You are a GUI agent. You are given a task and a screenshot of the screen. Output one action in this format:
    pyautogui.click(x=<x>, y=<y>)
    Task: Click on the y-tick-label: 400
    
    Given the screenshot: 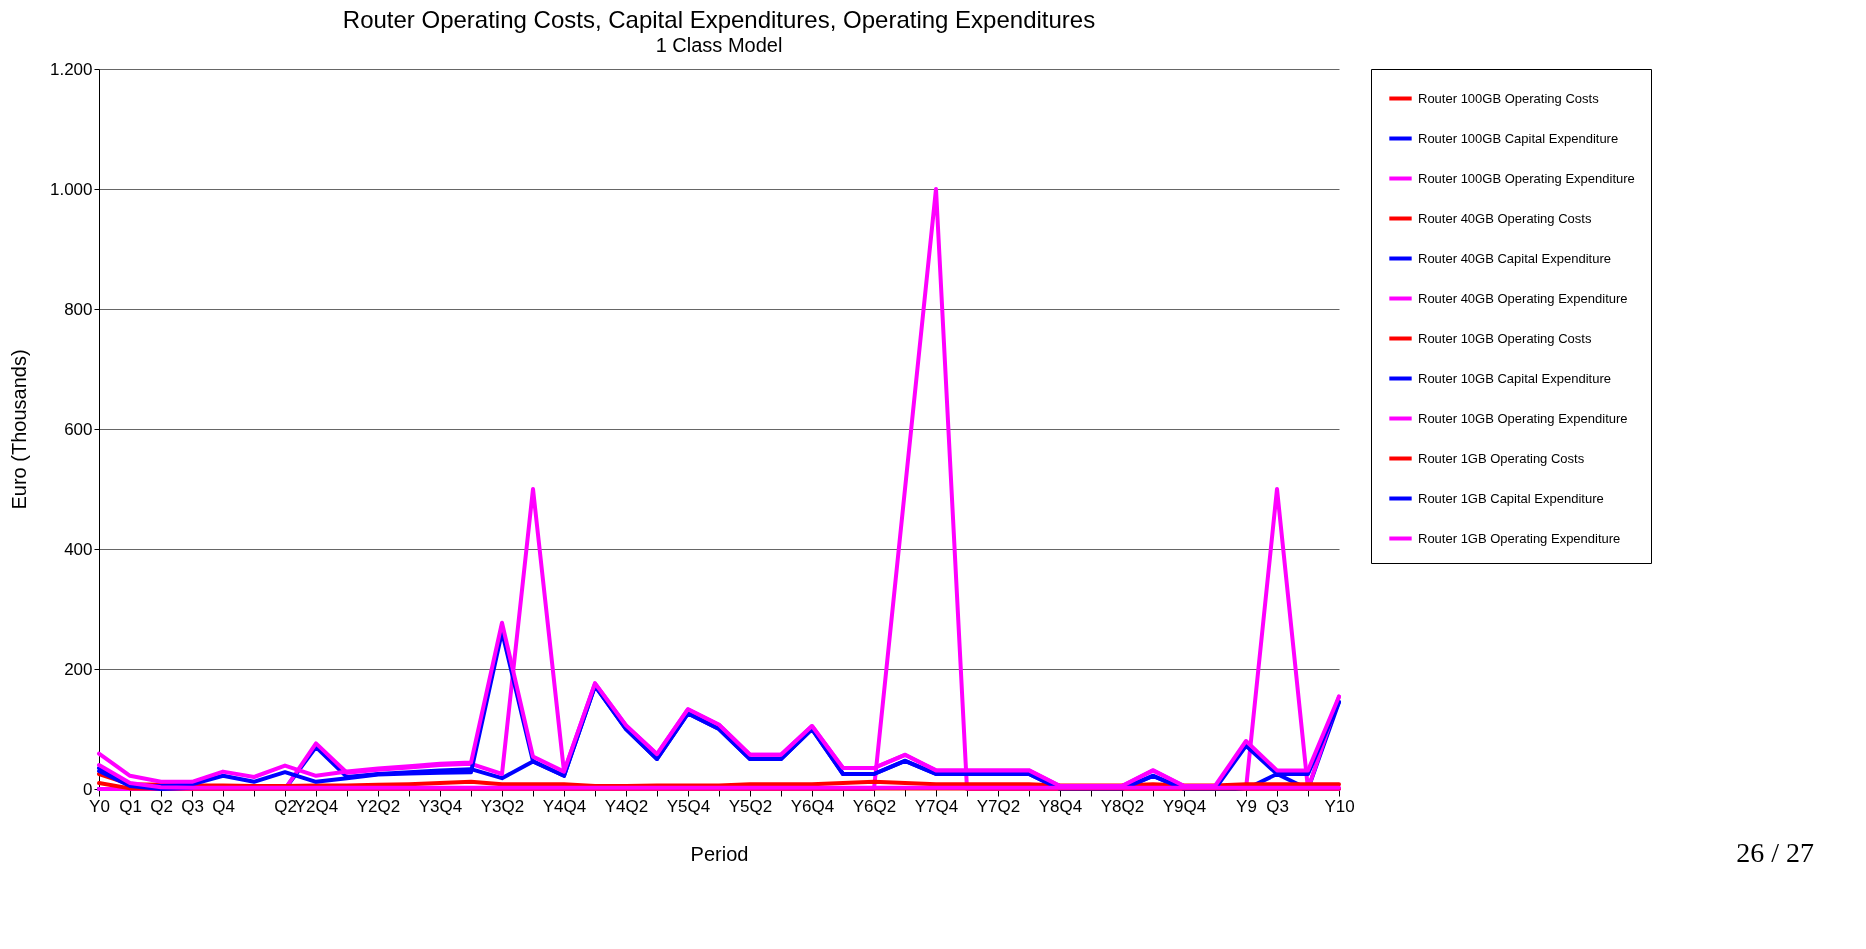 What is the action you would take?
    pyautogui.click(x=78, y=549)
    